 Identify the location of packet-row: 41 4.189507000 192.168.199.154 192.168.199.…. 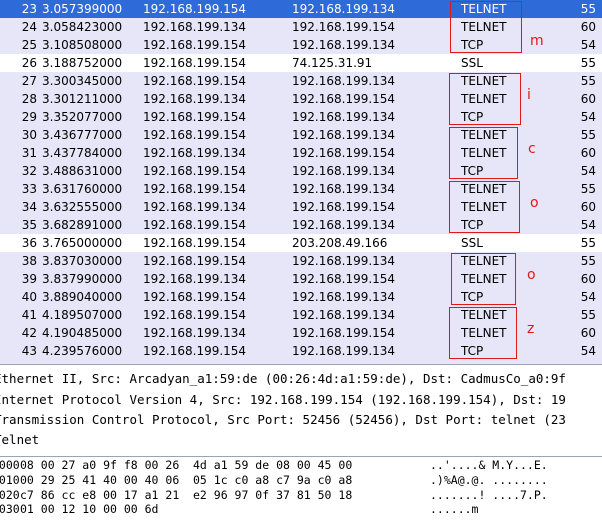
(301, 315).